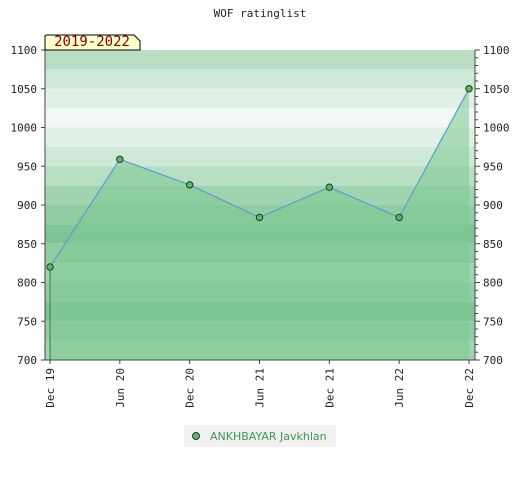 The height and width of the screenshot is (480, 520). I want to click on x-tick-label: Dec 19, so click(50, 388).